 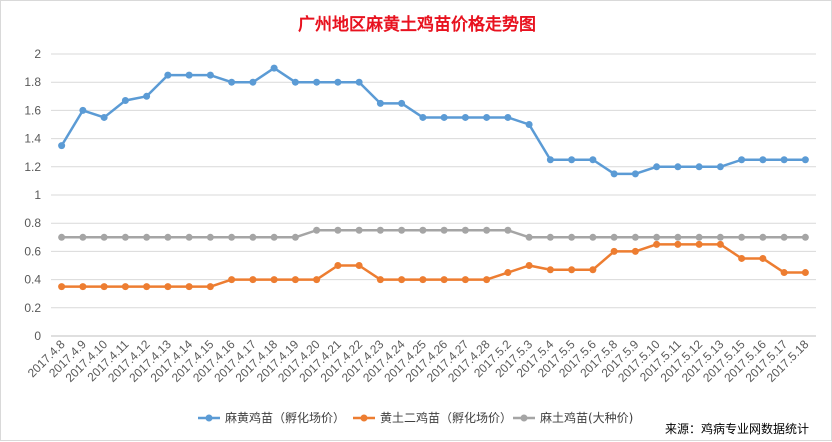 I want to click on y-tick-label: 1, so click(x=37, y=195).